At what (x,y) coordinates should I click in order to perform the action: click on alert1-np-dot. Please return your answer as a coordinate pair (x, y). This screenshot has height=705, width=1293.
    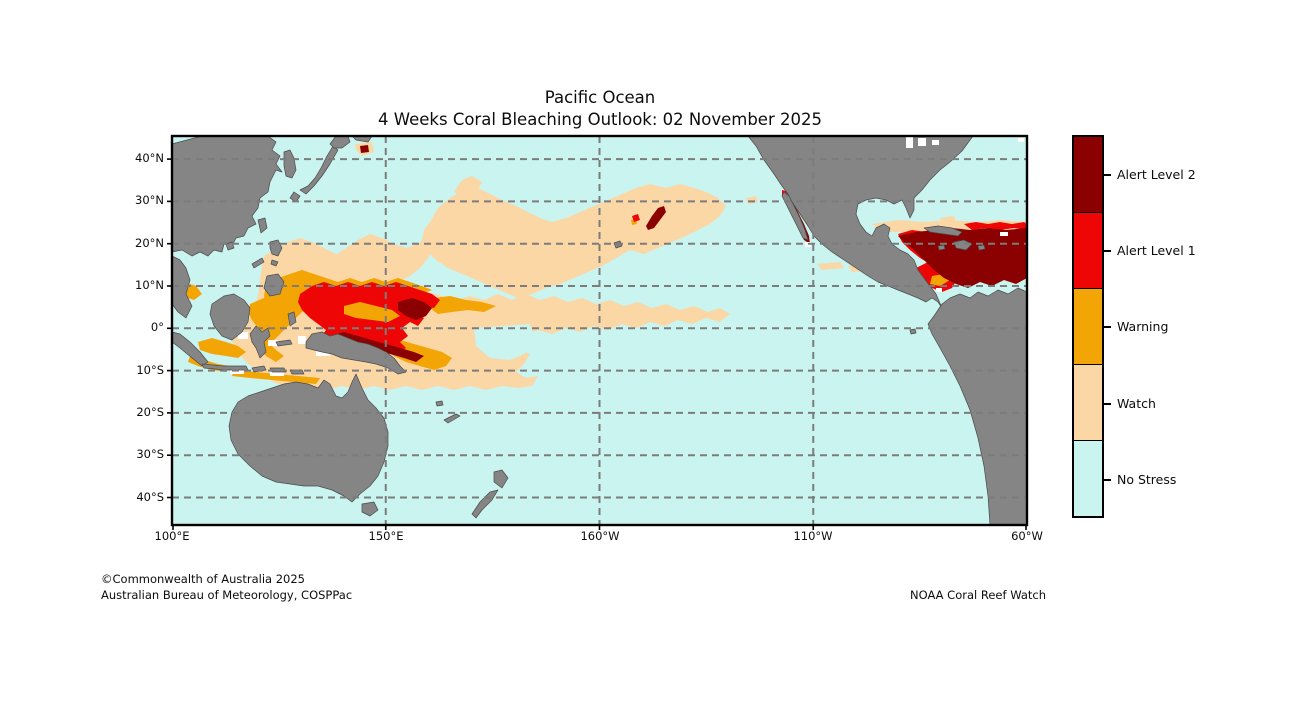
    Looking at the image, I should click on (636, 218).